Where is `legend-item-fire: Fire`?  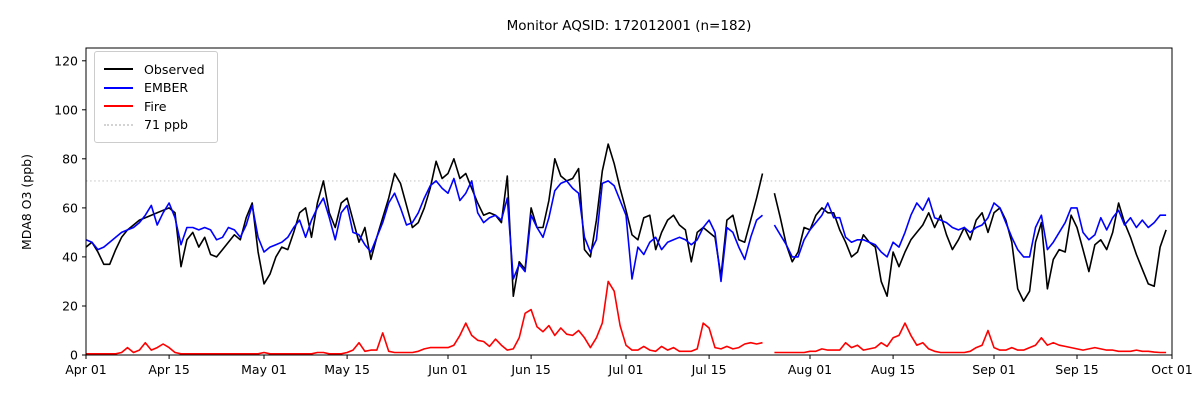 legend-item-fire: Fire is located at coordinates (154, 106).